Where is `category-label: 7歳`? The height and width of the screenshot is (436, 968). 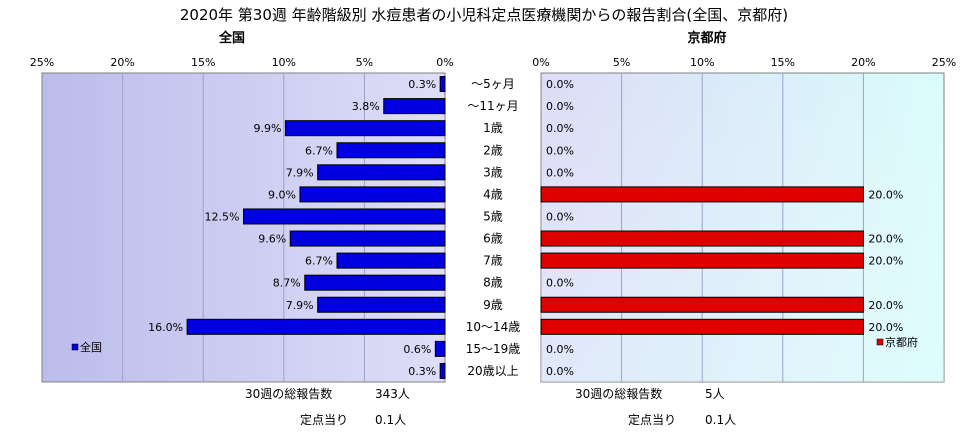 category-label: 7歳 is located at coordinates (493, 261).